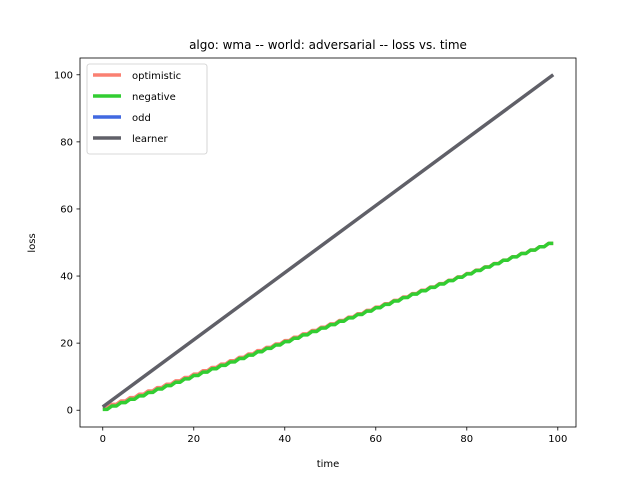  I want to click on x-tick-label: 80, so click(466, 439).